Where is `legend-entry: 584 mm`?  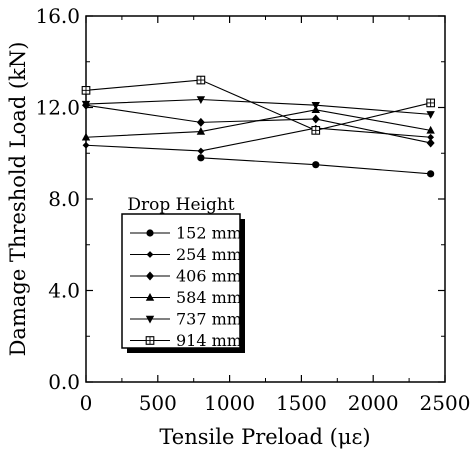
legend-entry: 584 mm is located at coordinates (186, 297).